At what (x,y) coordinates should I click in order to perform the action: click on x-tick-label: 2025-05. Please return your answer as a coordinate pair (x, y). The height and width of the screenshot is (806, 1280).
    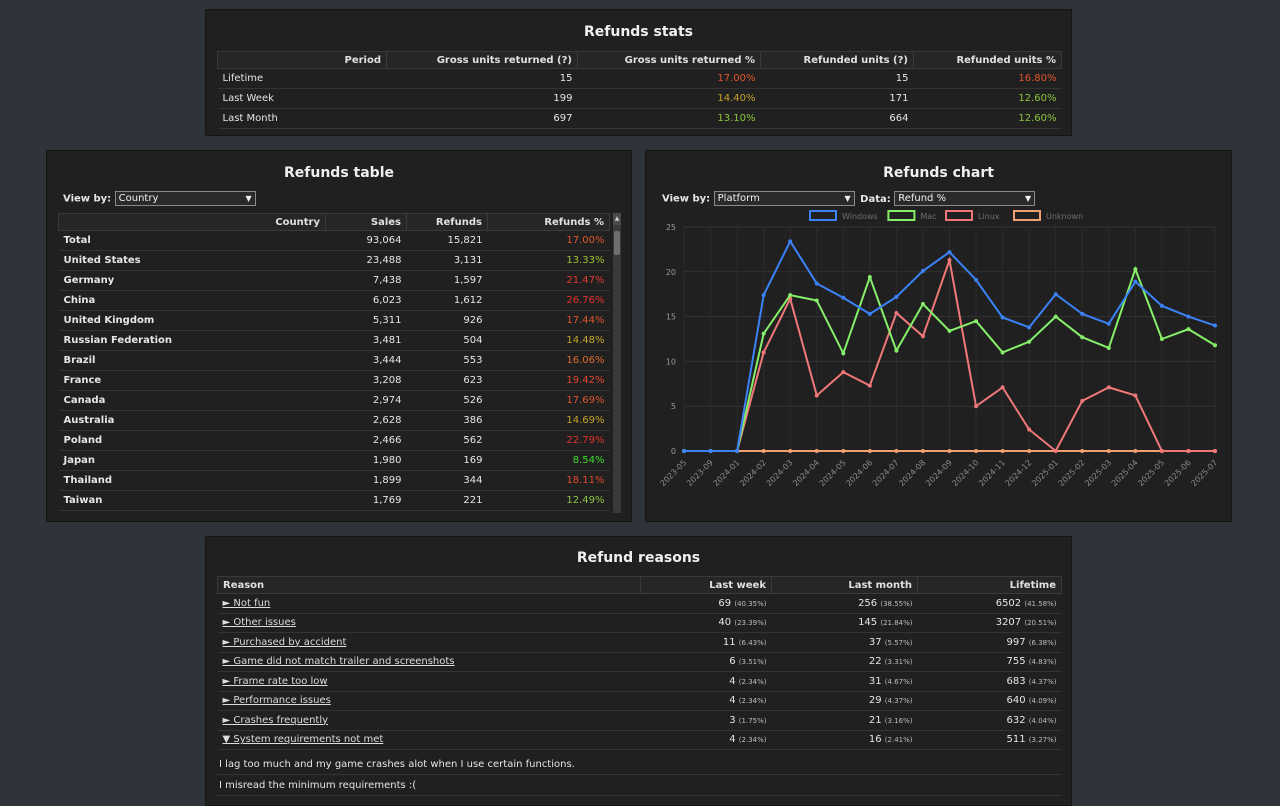
    Looking at the image, I should click on (1151, 473).